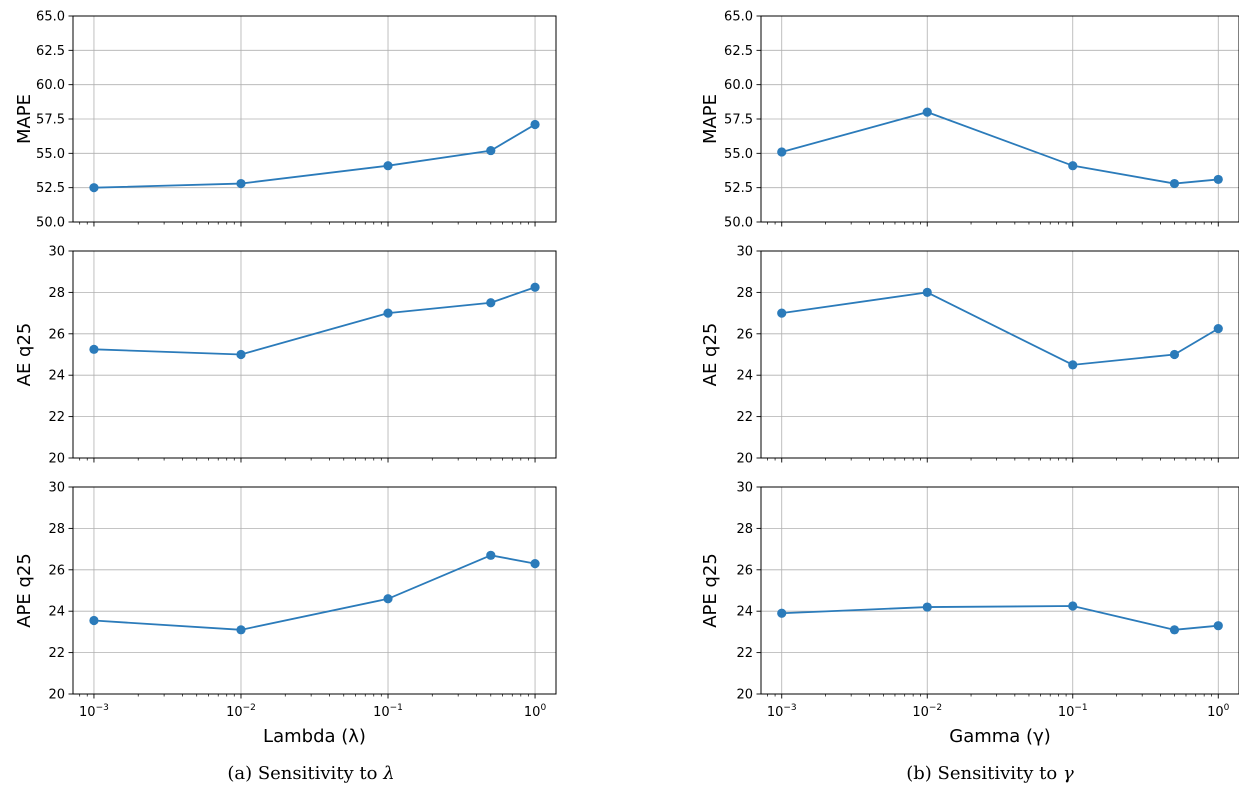  I want to click on panel-b-middle: 20 22 24 26 28 30 AE q25, so click(969, 356).